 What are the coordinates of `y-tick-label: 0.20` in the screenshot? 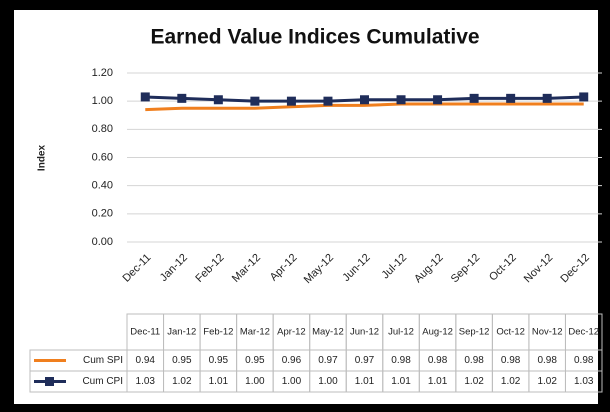 It's located at (102, 214).